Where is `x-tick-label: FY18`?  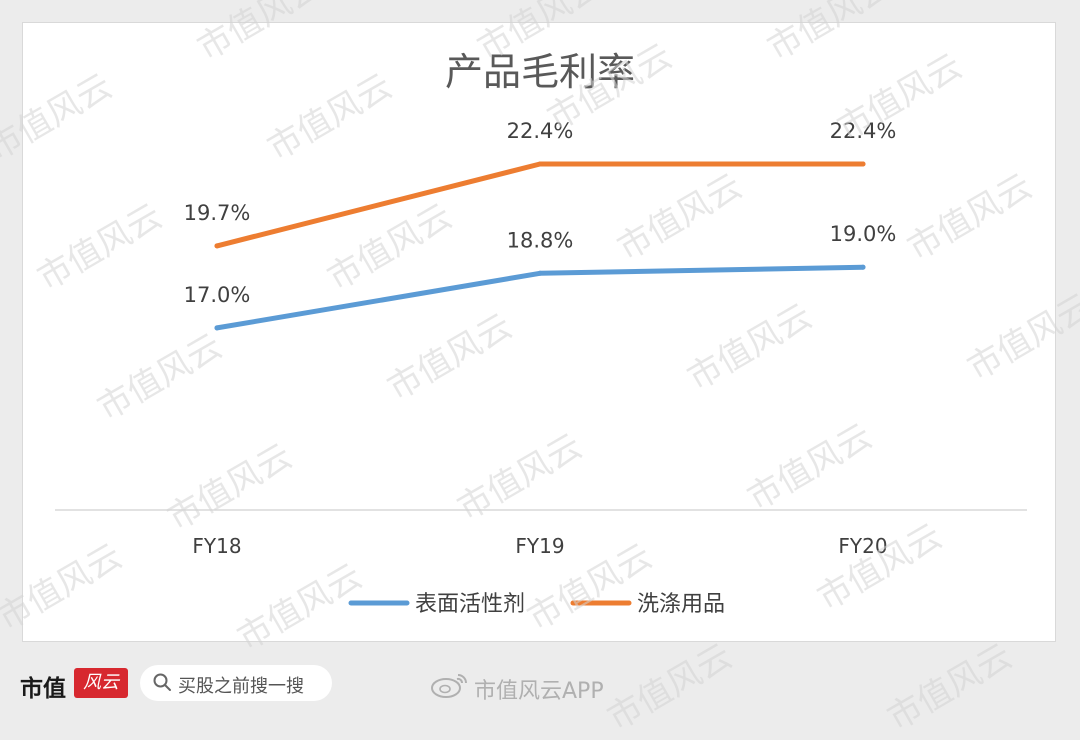
x-tick-label: FY18 is located at coordinates (216, 546).